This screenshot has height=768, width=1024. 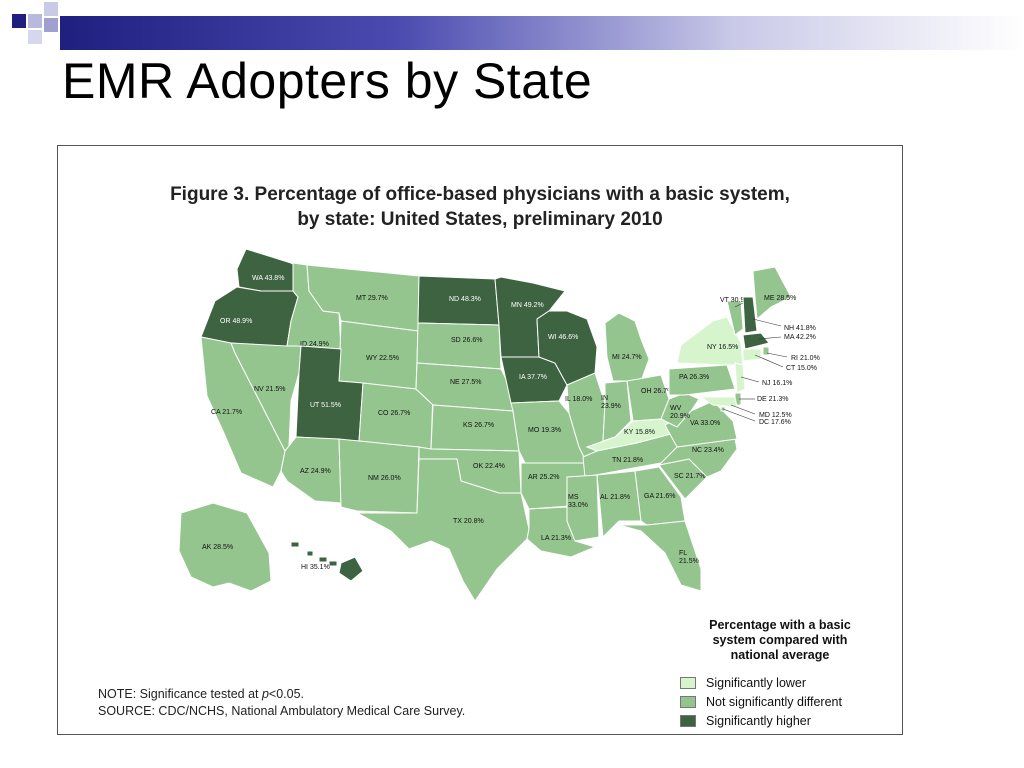 I want to click on legend-title-line: system compared with, so click(x=780, y=640).